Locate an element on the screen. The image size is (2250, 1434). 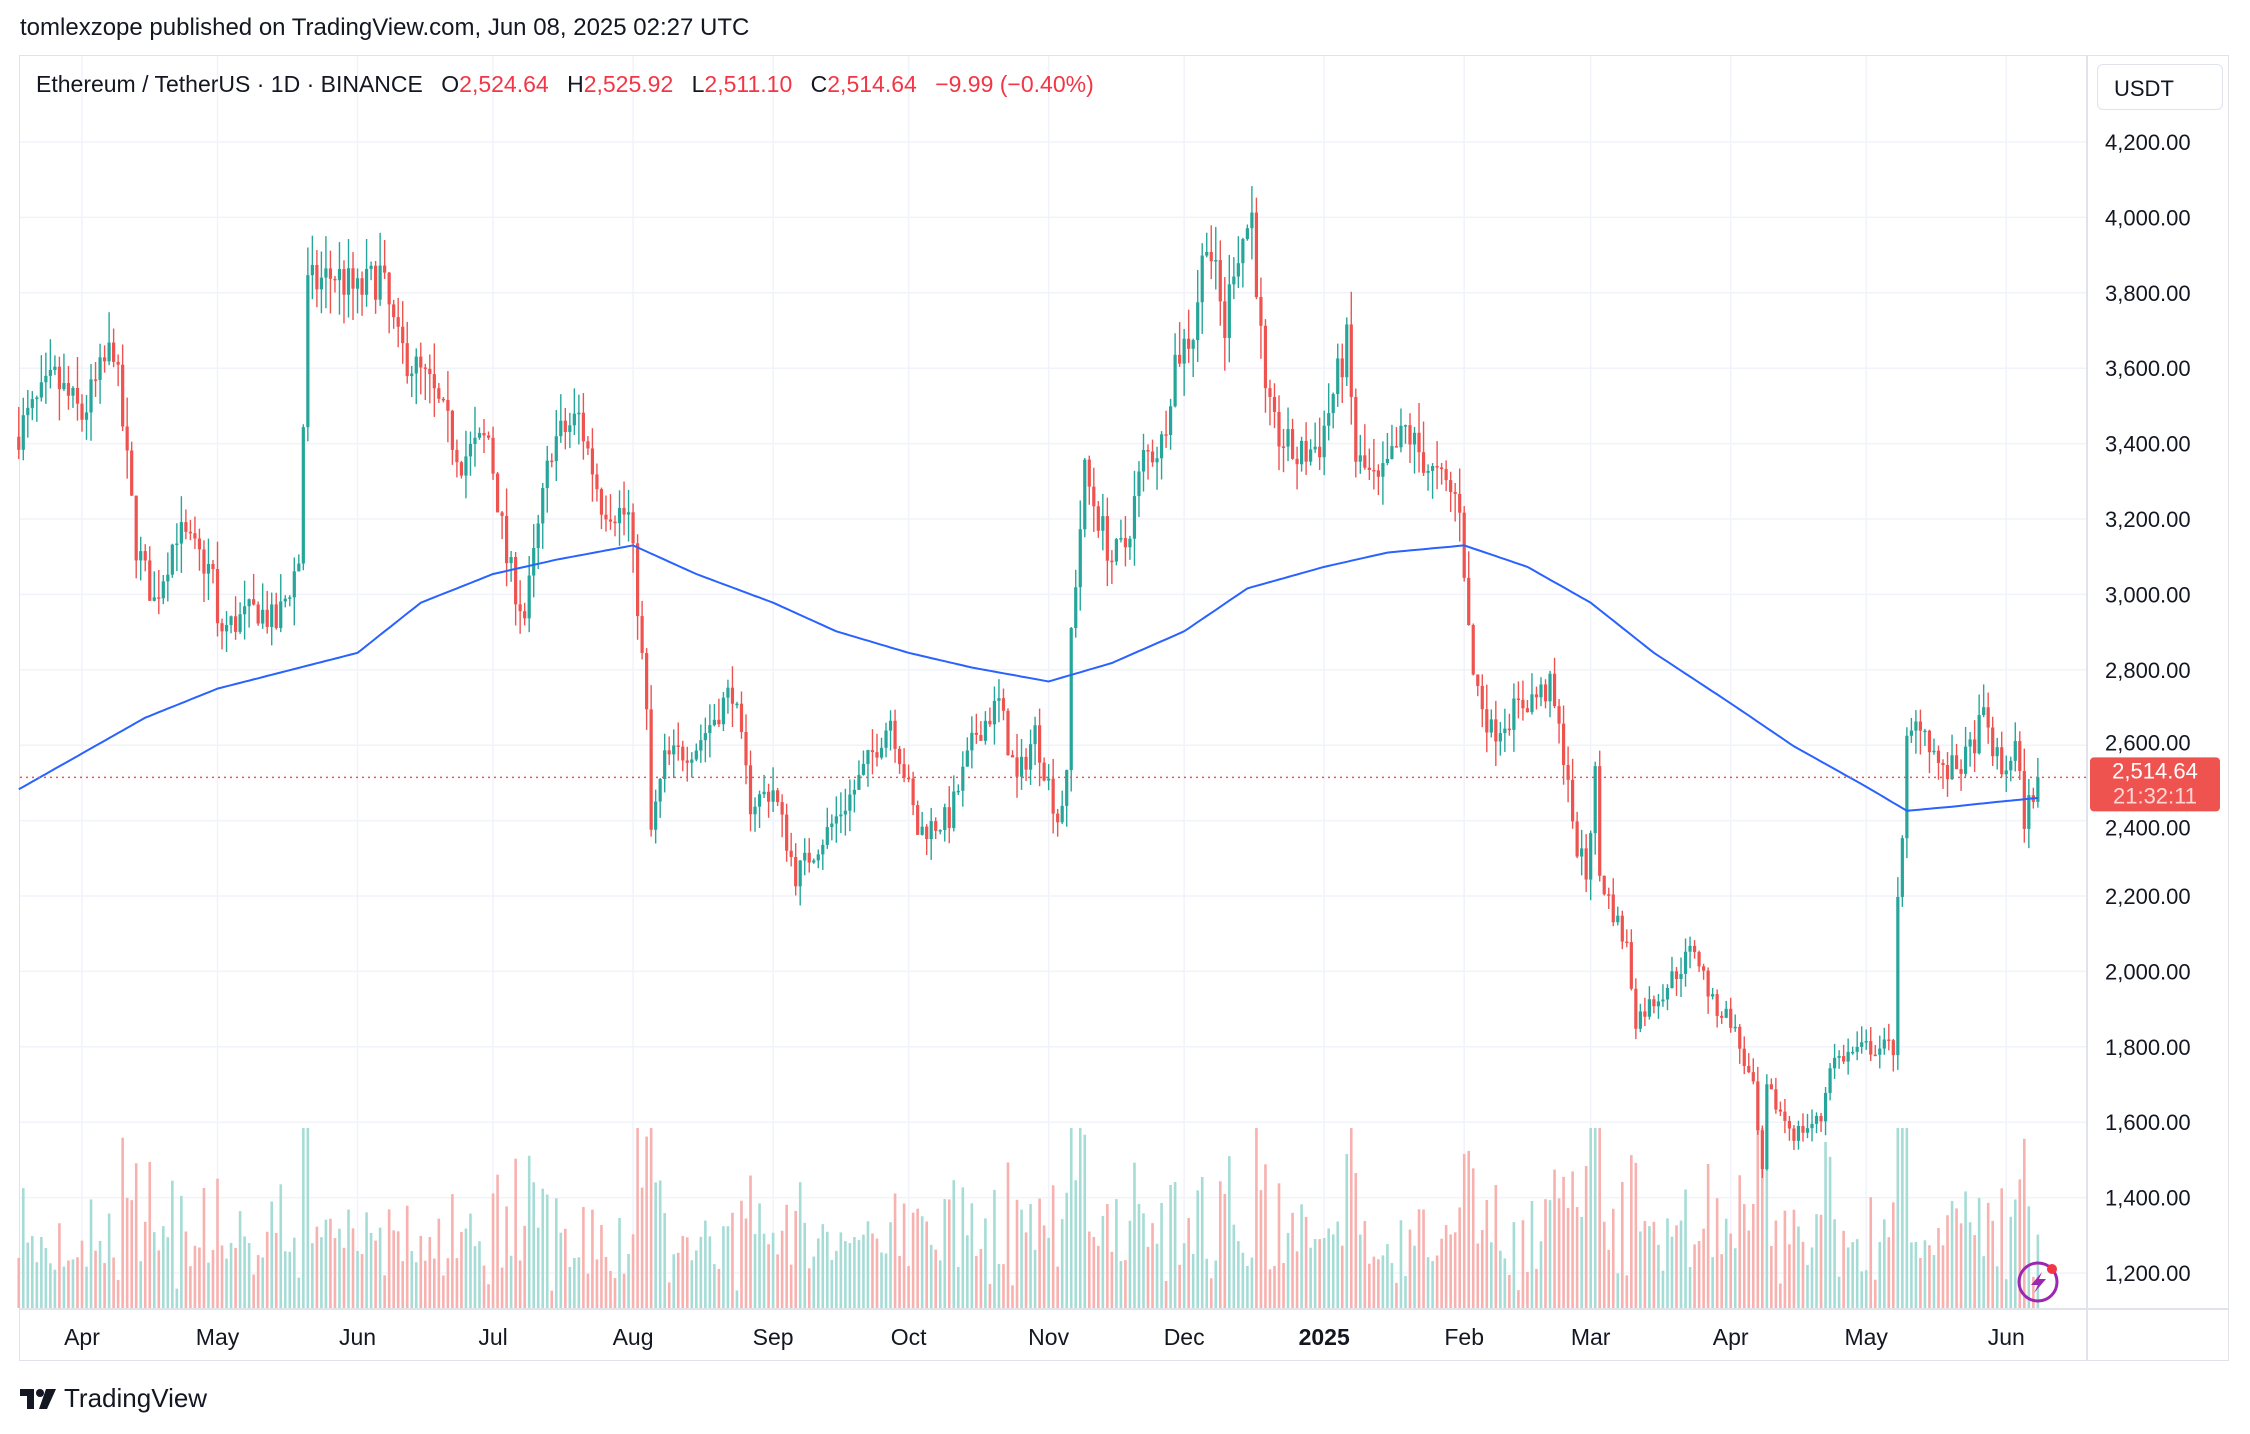
currency-unit-button: USDT is located at coordinates (2160, 87).